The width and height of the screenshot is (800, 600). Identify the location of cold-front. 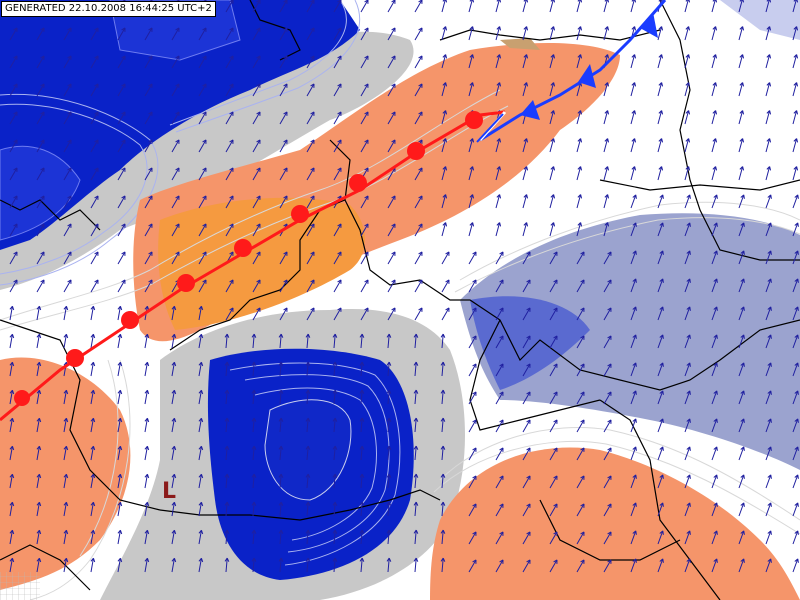
(571, 71).